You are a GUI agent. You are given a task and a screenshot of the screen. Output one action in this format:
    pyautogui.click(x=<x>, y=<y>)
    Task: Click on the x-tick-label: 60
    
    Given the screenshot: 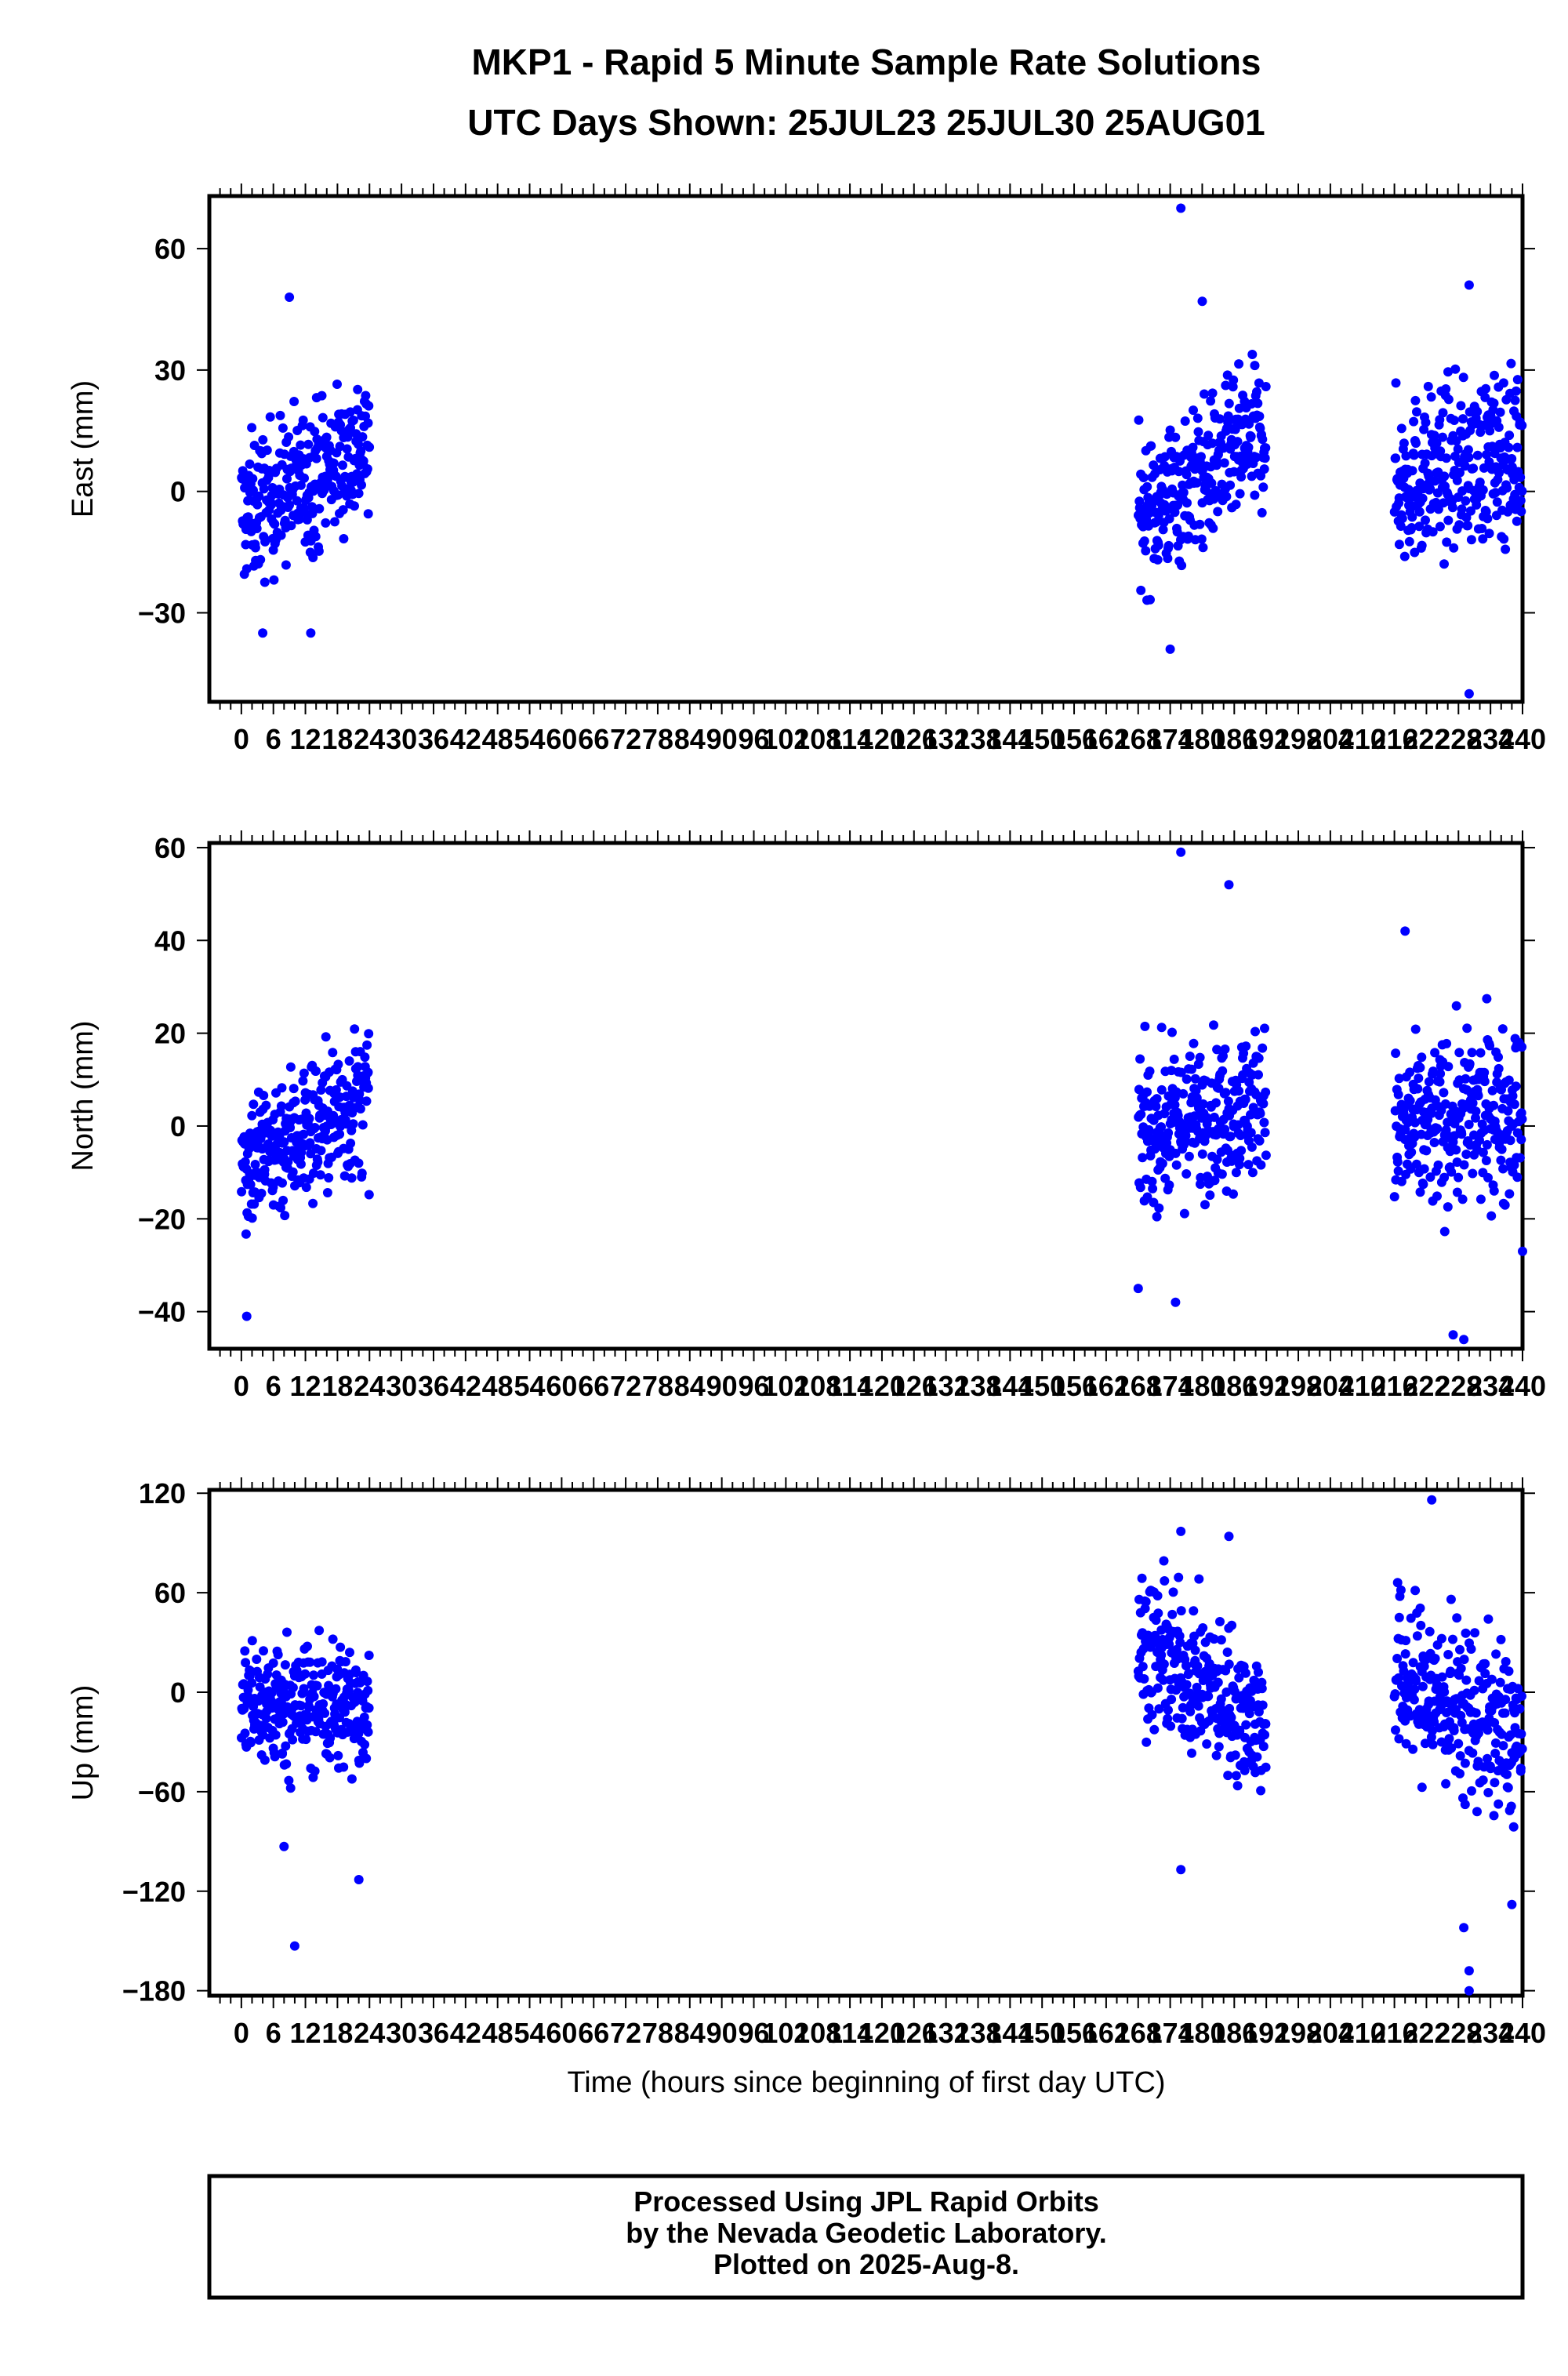 What is the action you would take?
    pyautogui.click(x=561, y=1386)
    